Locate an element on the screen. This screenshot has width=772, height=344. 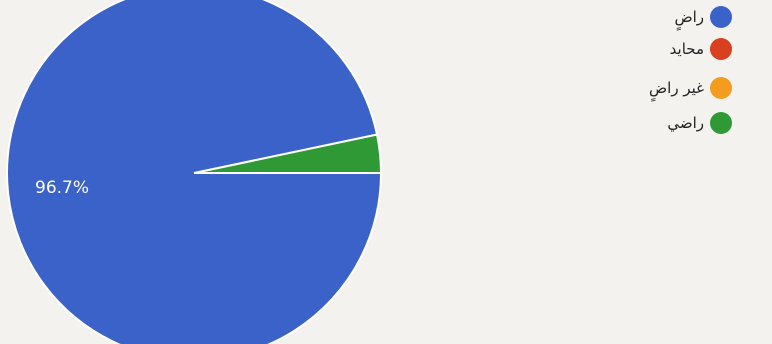
legend-label-0: راضٍ is located at coordinates (689, 17).